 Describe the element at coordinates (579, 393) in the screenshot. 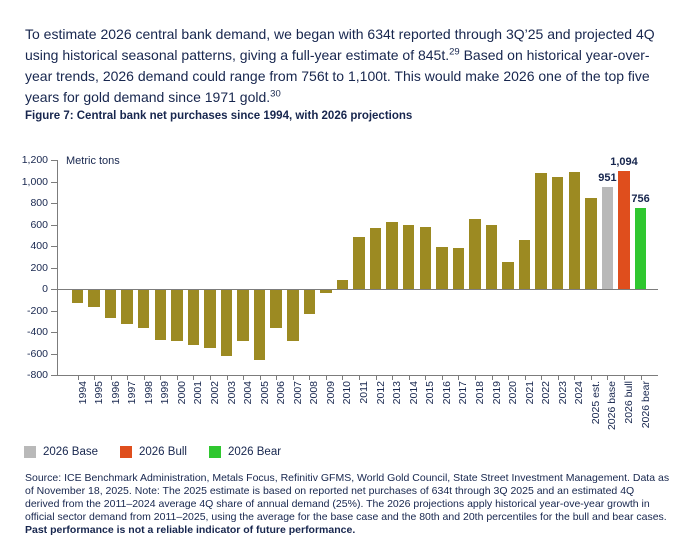

I see `x-tick-label-2024: 2024` at that location.